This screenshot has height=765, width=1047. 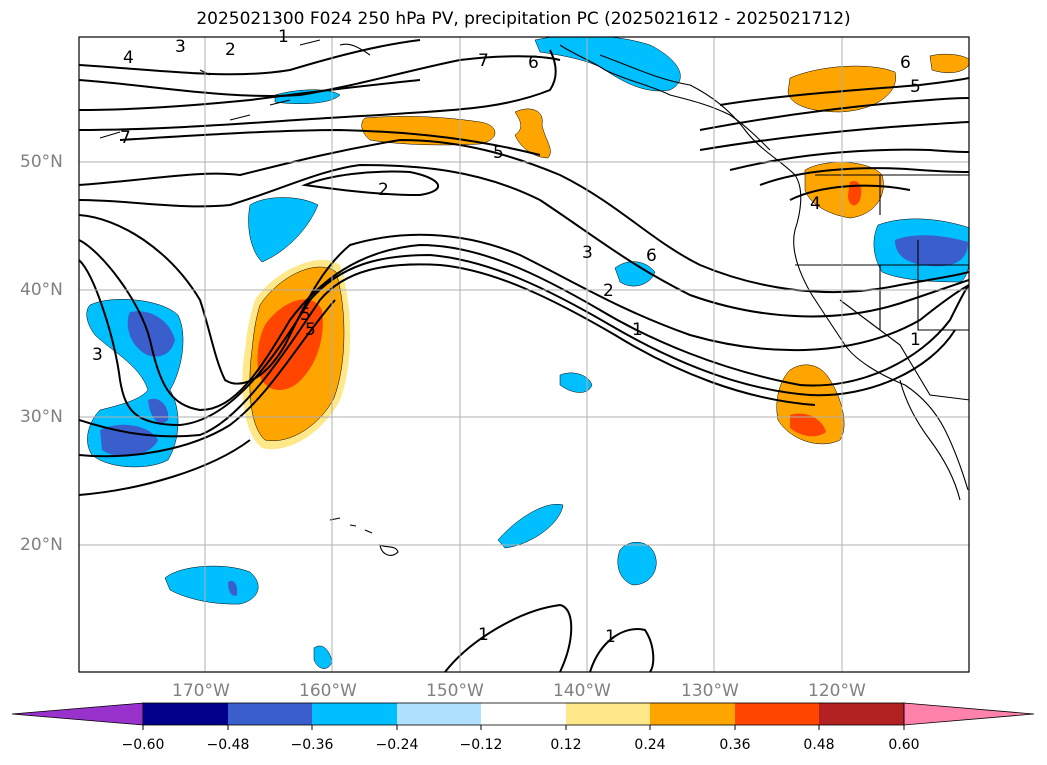 I want to click on neg-precip-s4, so click(x=323, y=657).